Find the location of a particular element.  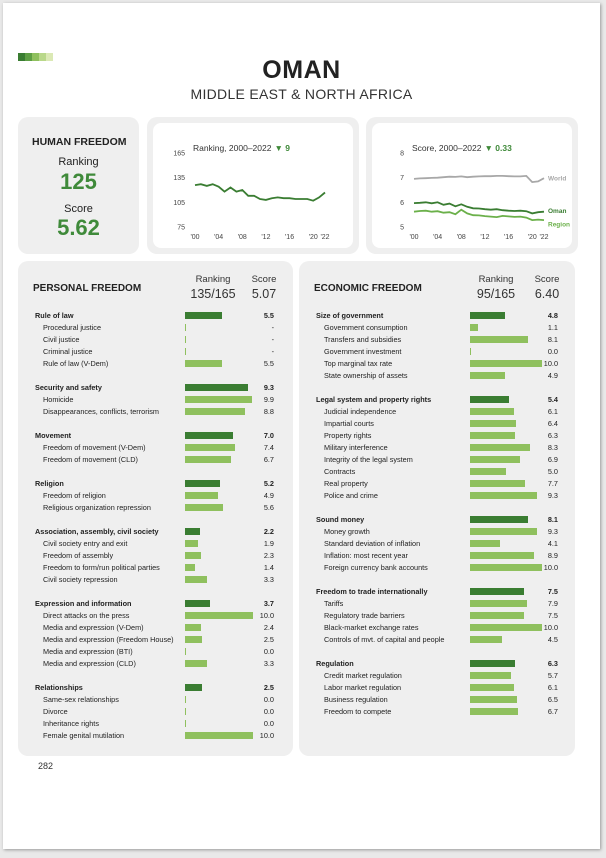

indicator-label: Freedom of religion is located at coordinates (74, 495).